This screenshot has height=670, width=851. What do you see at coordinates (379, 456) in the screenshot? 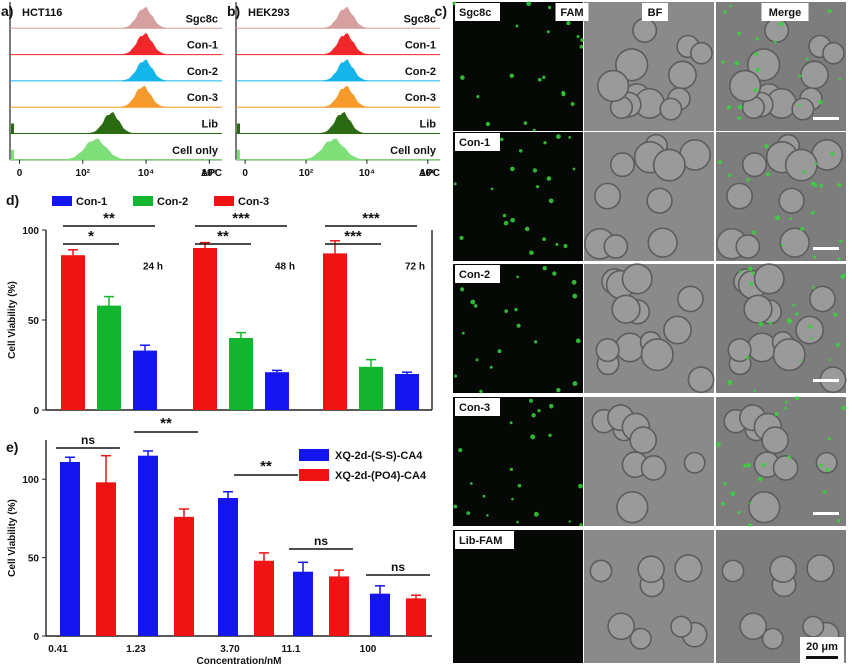
I see `legend-label: XQ-2d-(S-S)-CA4` at bounding box center [379, 456].